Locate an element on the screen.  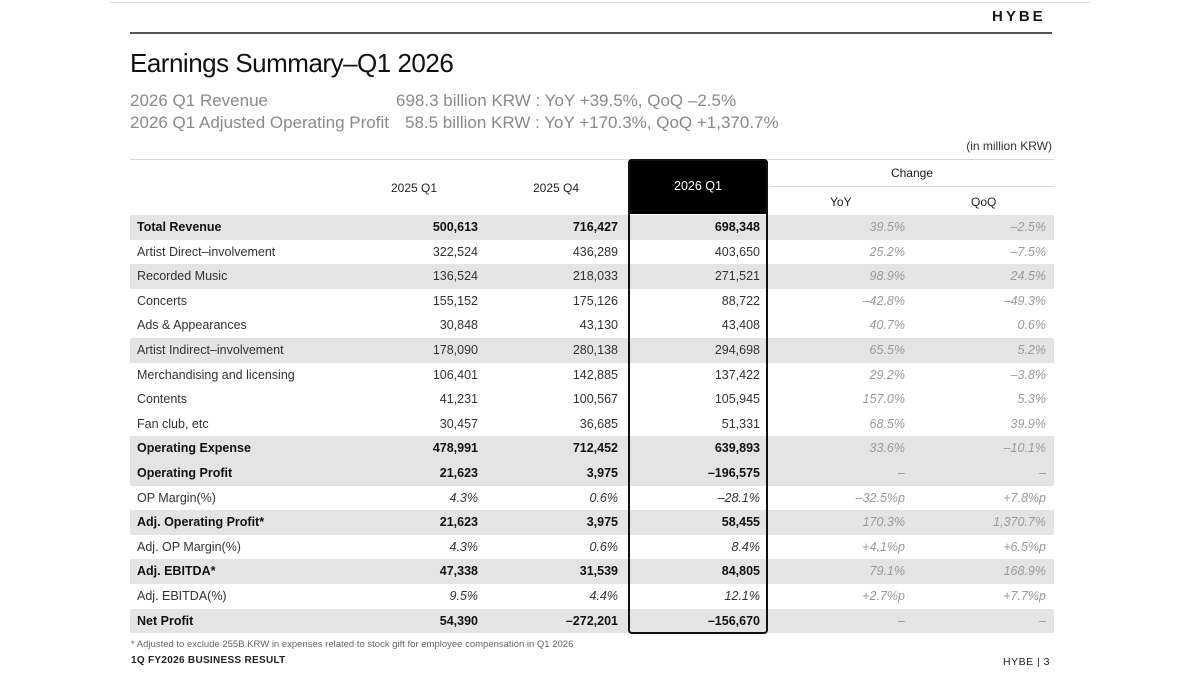
header-2026q1: 2026 Q1 is located at coordinates (698, 186).